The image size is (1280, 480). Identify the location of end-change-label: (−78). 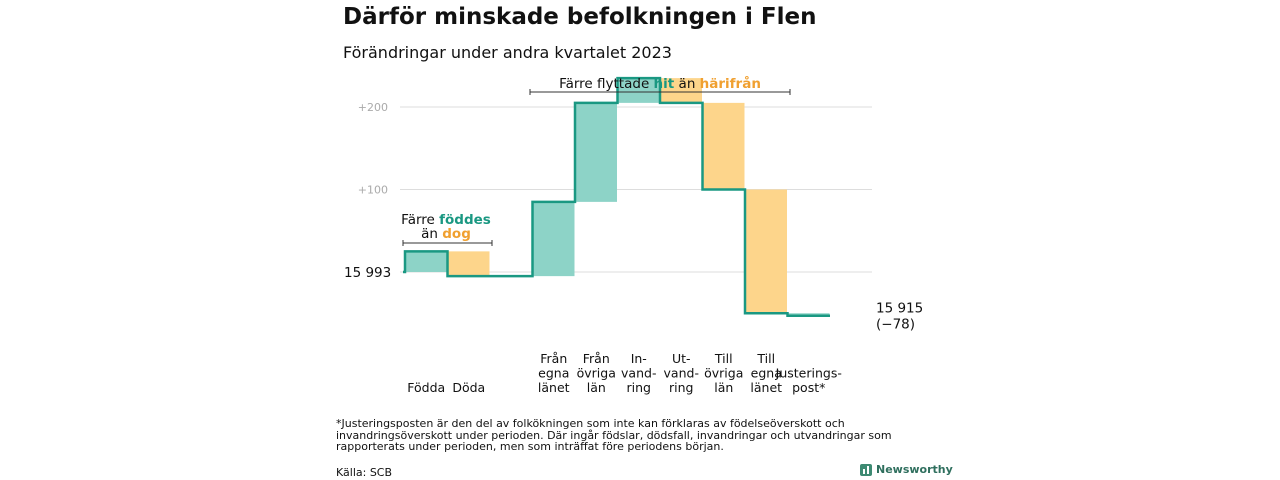
(895, 325).